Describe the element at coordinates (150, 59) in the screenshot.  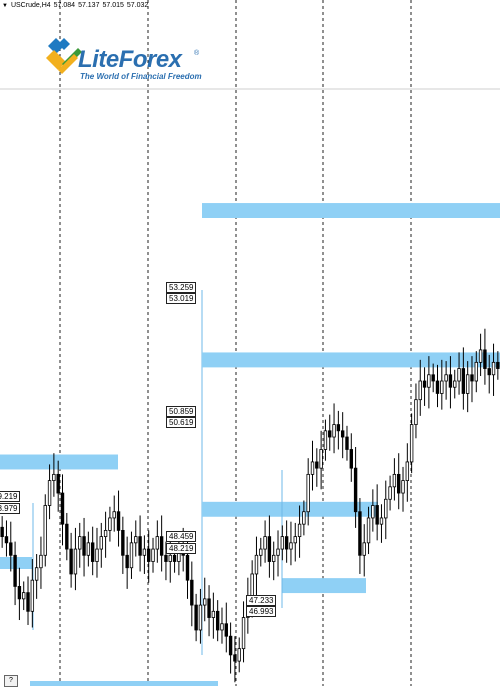
I see `logo-brand-forex: Forex` at that location.